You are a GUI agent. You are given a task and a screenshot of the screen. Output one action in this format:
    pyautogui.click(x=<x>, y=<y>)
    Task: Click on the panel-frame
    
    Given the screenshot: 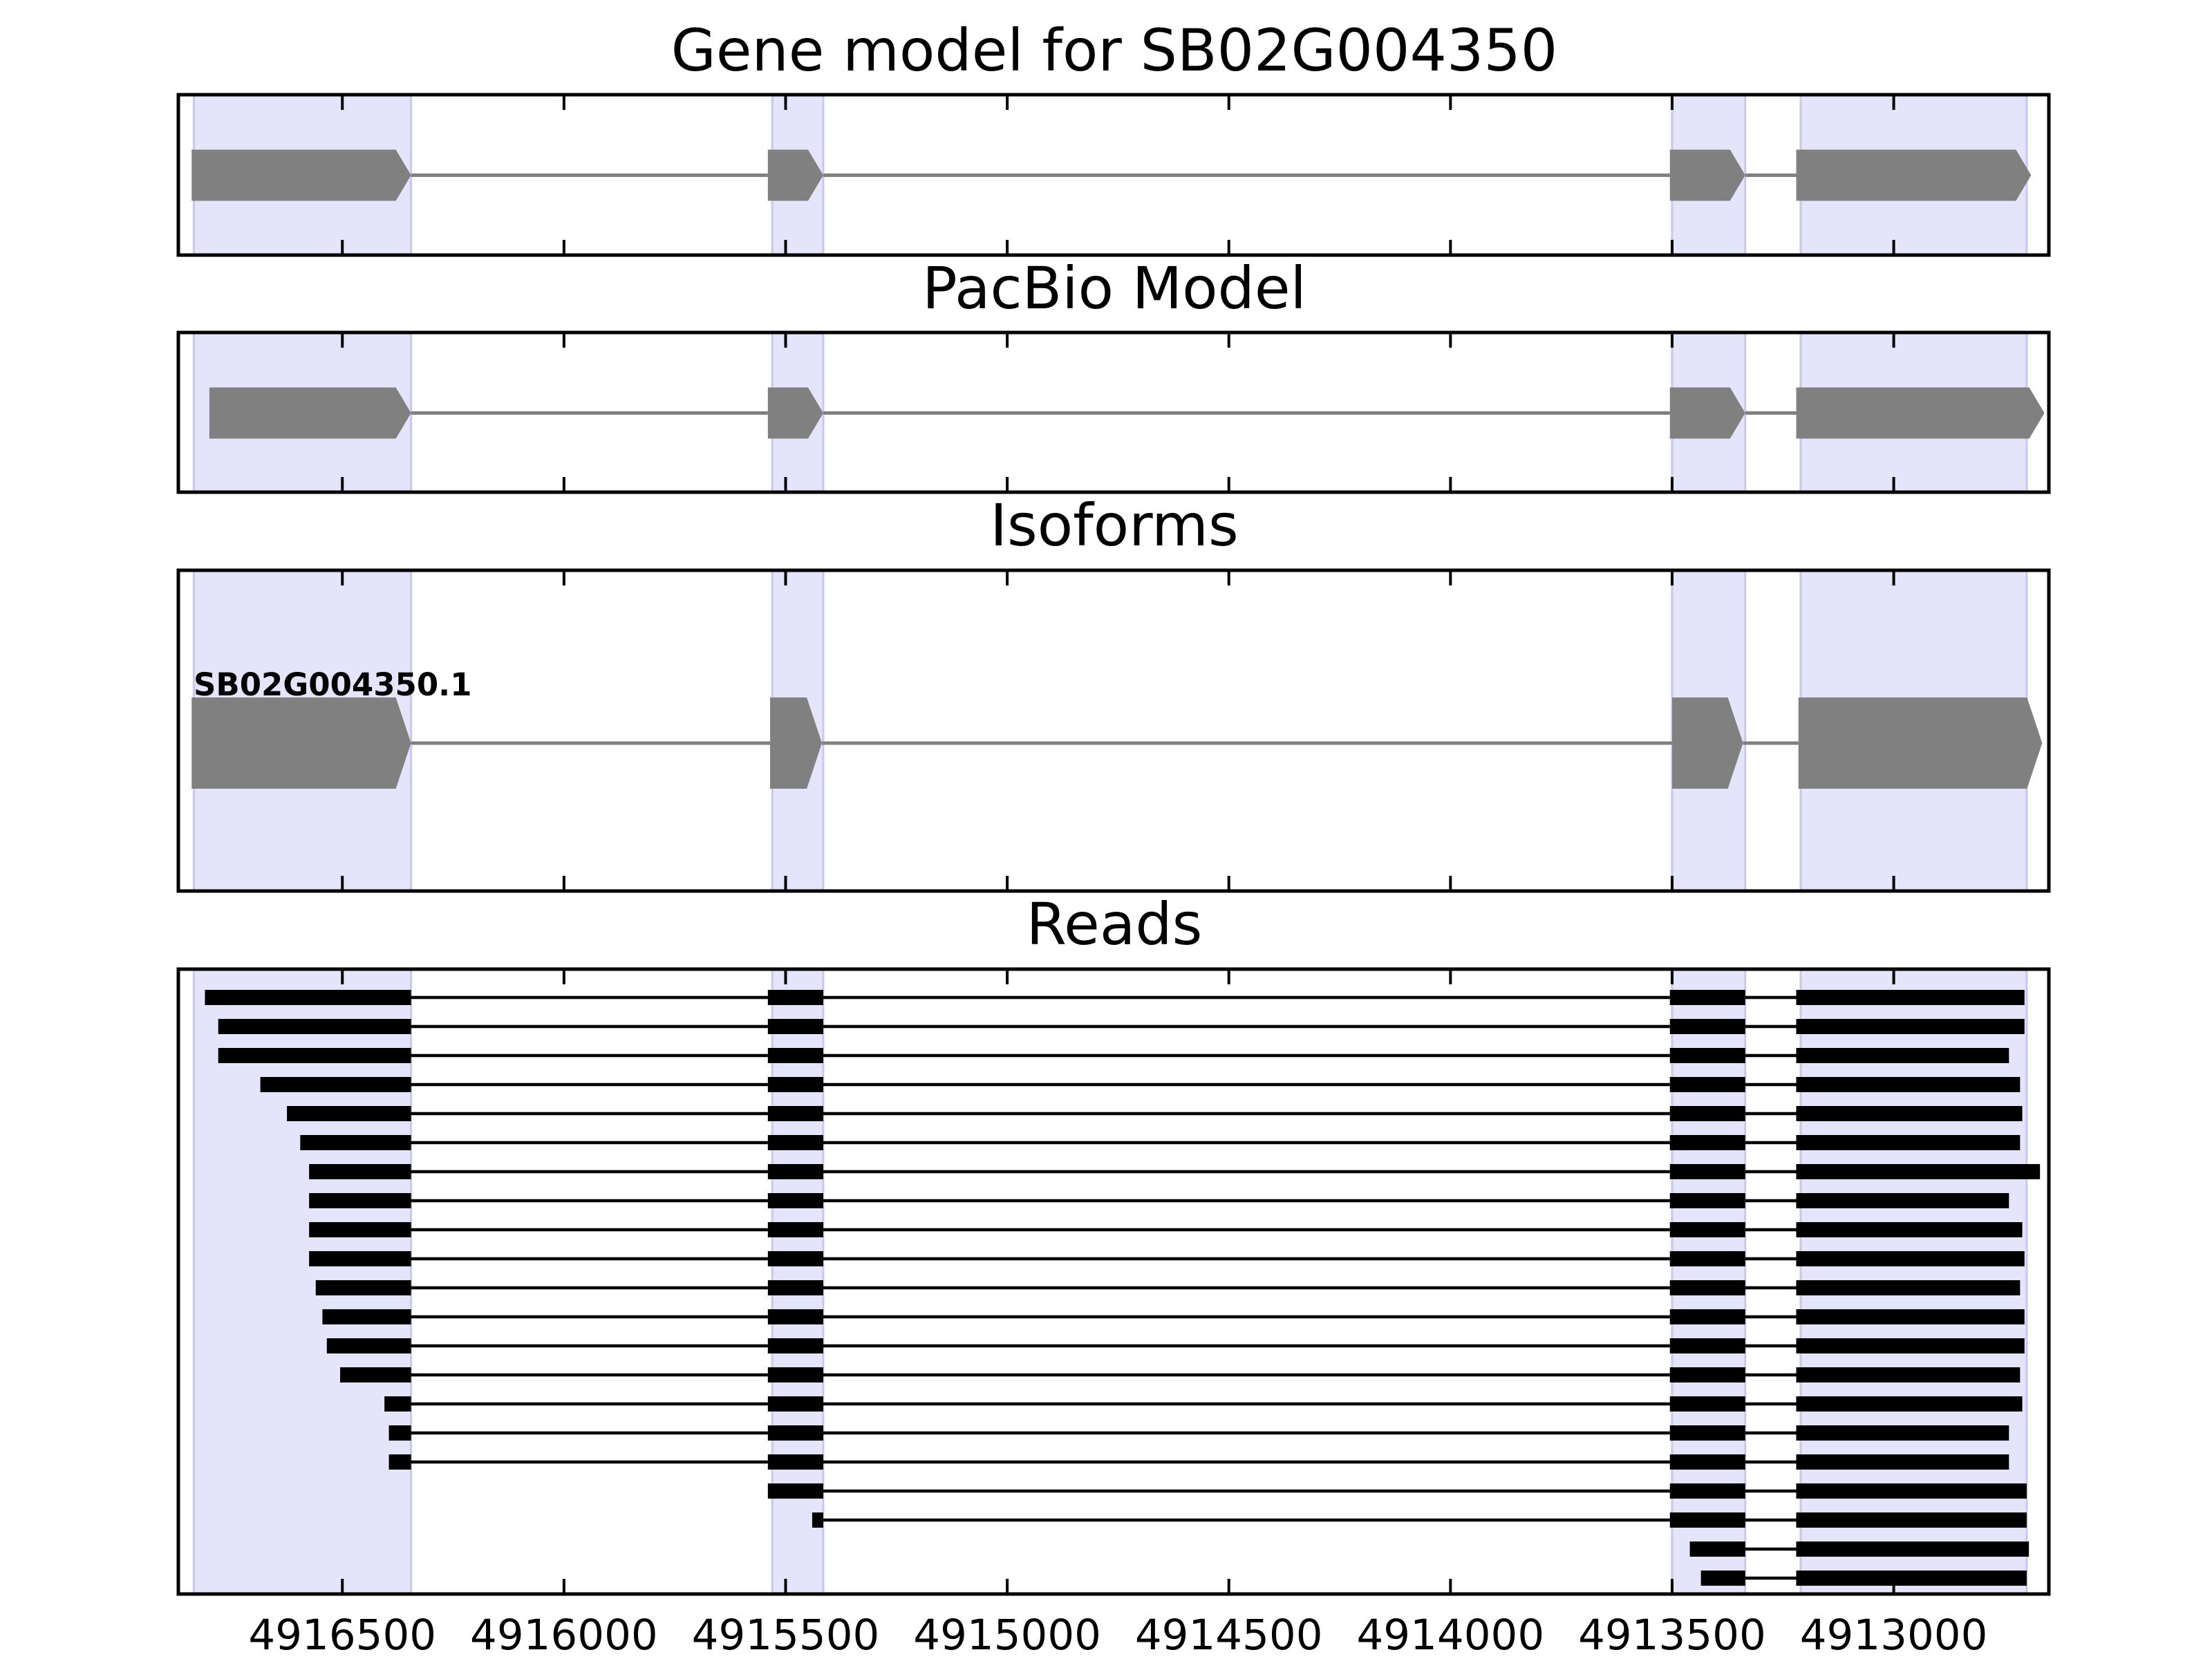 What is the action you would take?
    pyautogui.click(x=1113, y=175)
    